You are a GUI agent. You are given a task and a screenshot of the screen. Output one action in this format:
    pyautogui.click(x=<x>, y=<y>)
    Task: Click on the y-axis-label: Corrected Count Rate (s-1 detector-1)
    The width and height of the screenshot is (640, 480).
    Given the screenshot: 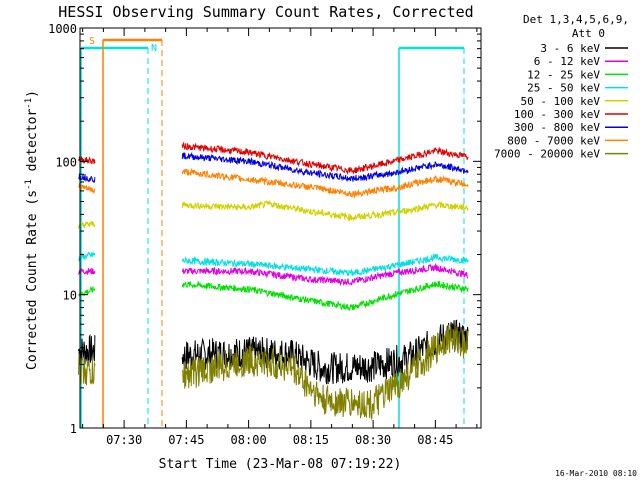 What is the action you would take?
    pyautogui.click(x=32, y=230)
    